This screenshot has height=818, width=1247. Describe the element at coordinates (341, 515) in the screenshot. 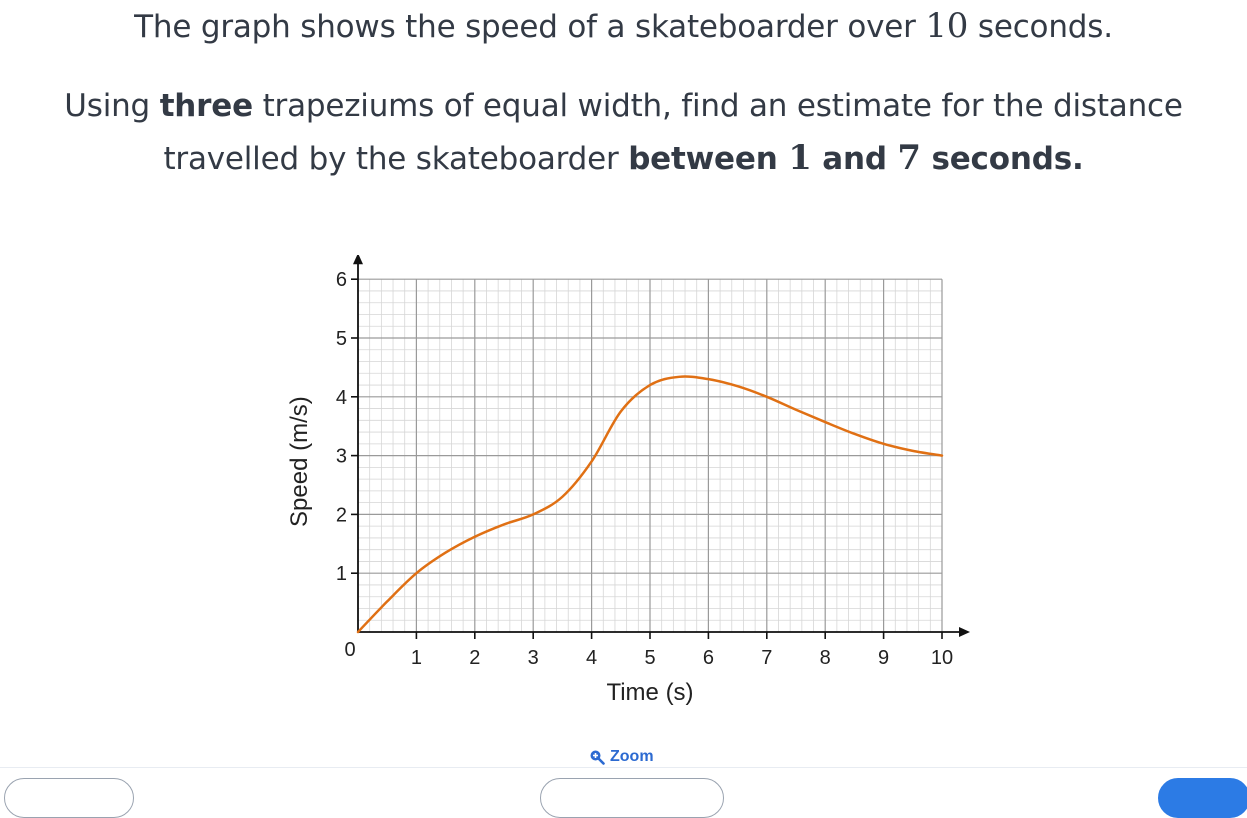

I see `y-tick-label: 2` at that location.